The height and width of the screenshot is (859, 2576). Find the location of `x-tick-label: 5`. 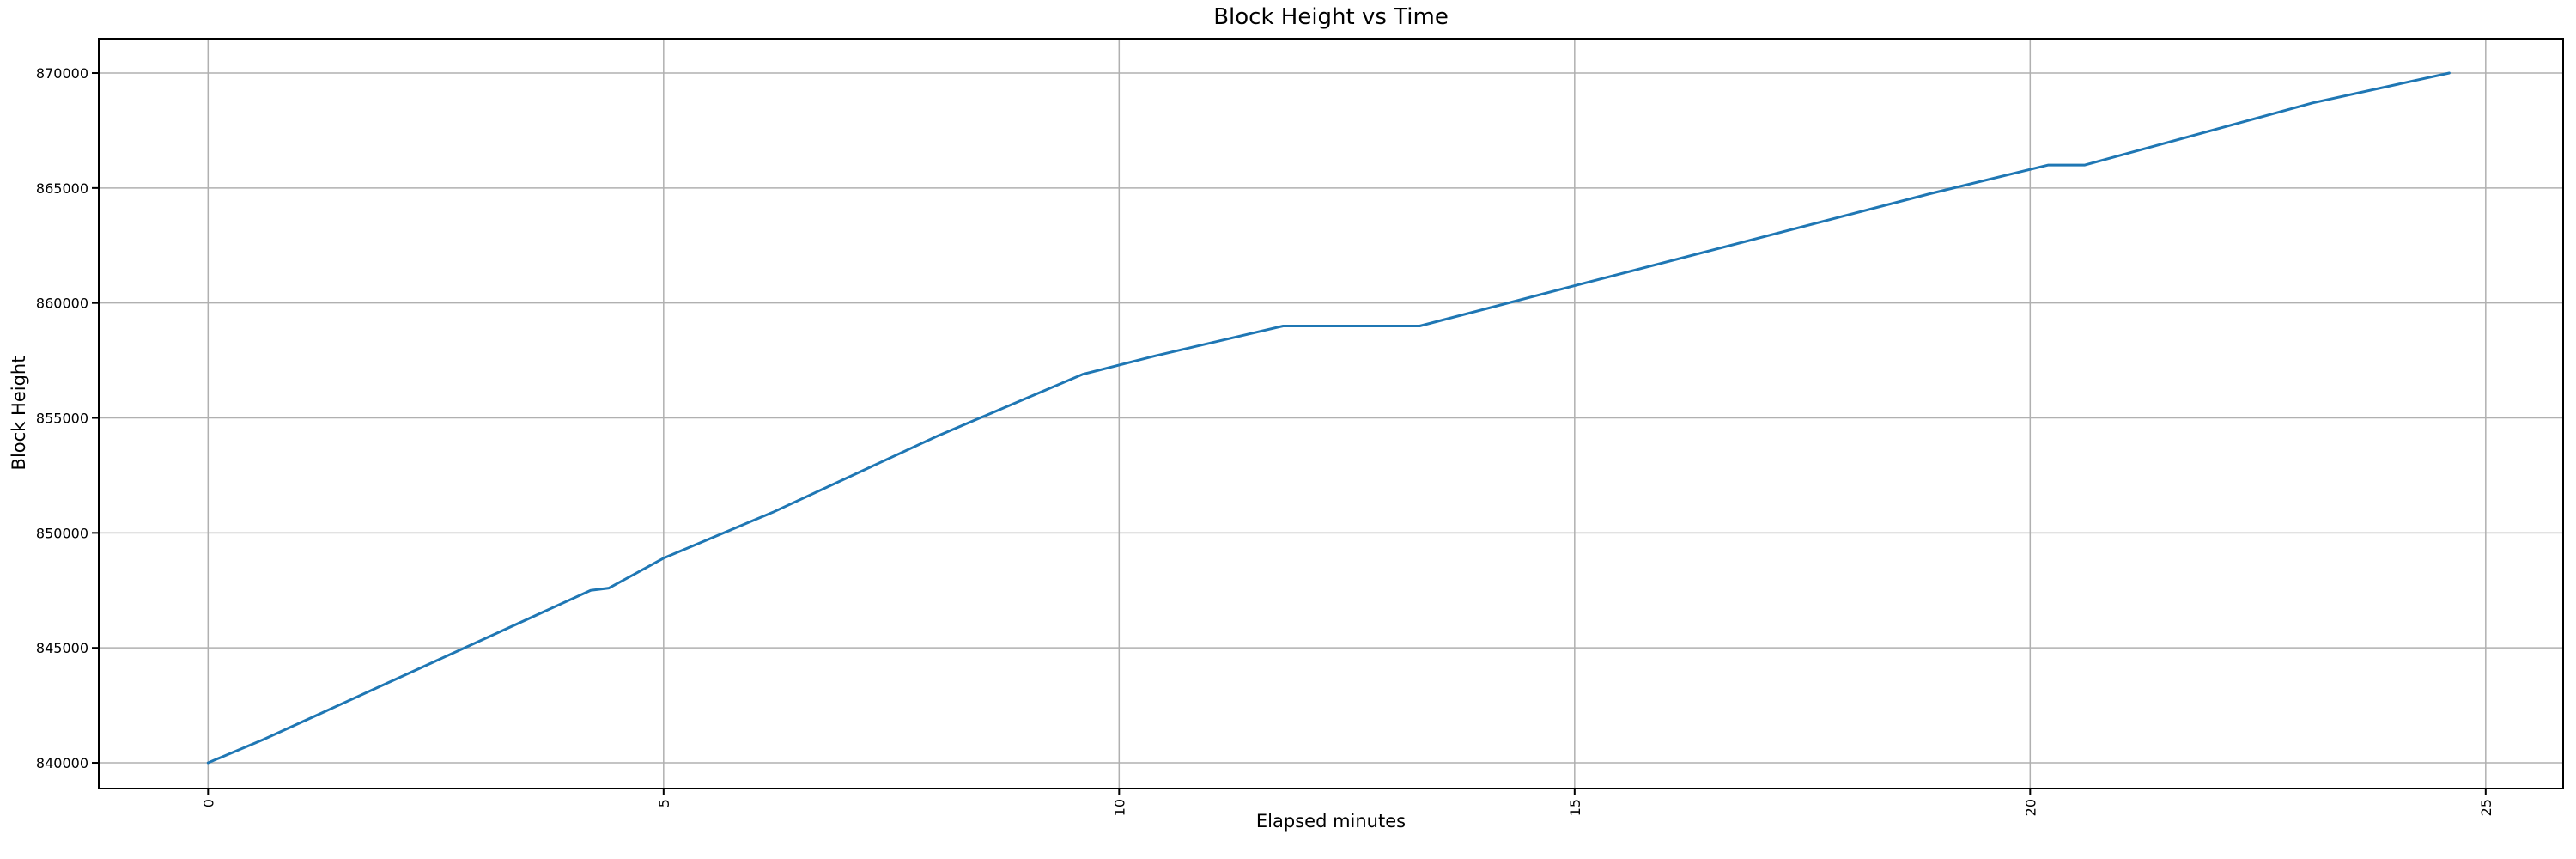

x-tick-label: 5 is located at coordinates (664, 803).